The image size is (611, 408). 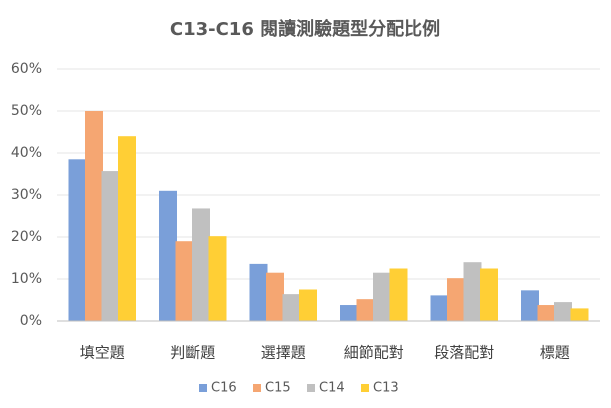 What do you see at coordinates (26, 153) in the screenshot?
I see `y-tick-label: 40%` at bounding box center [26, 153].